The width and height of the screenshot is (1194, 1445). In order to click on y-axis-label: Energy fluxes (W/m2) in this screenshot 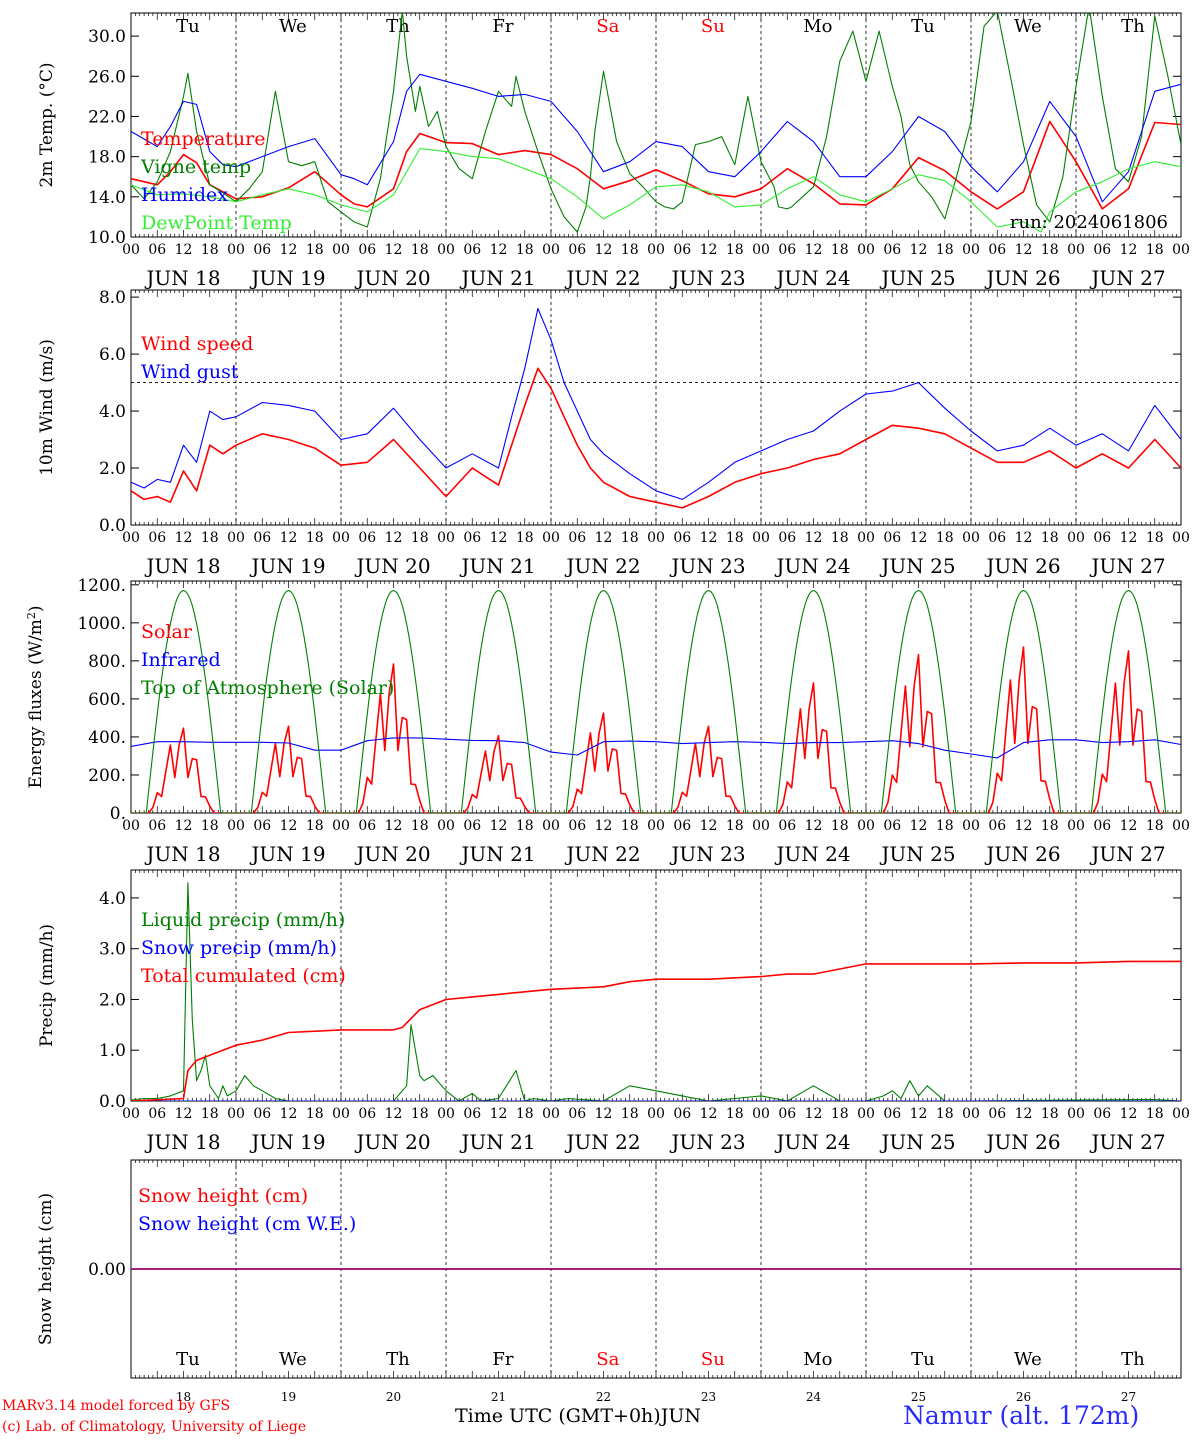, I will do `click(36, 696)`.